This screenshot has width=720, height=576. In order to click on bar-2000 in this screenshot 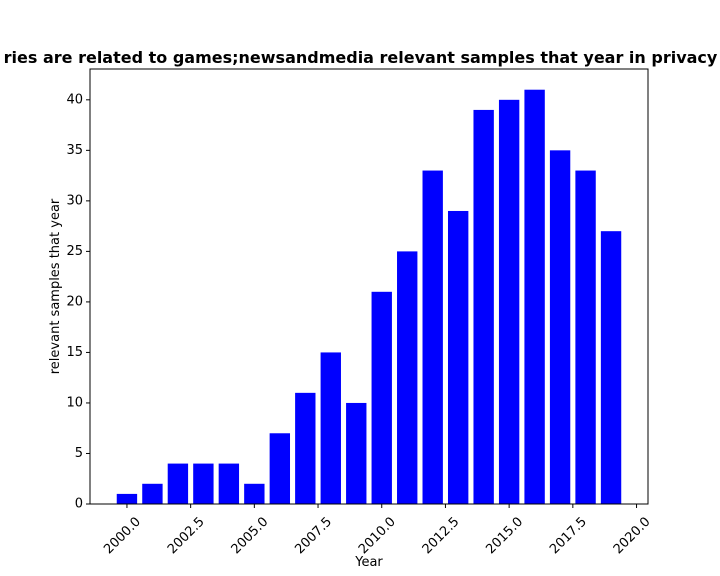, I will do `click(127, 498)`.